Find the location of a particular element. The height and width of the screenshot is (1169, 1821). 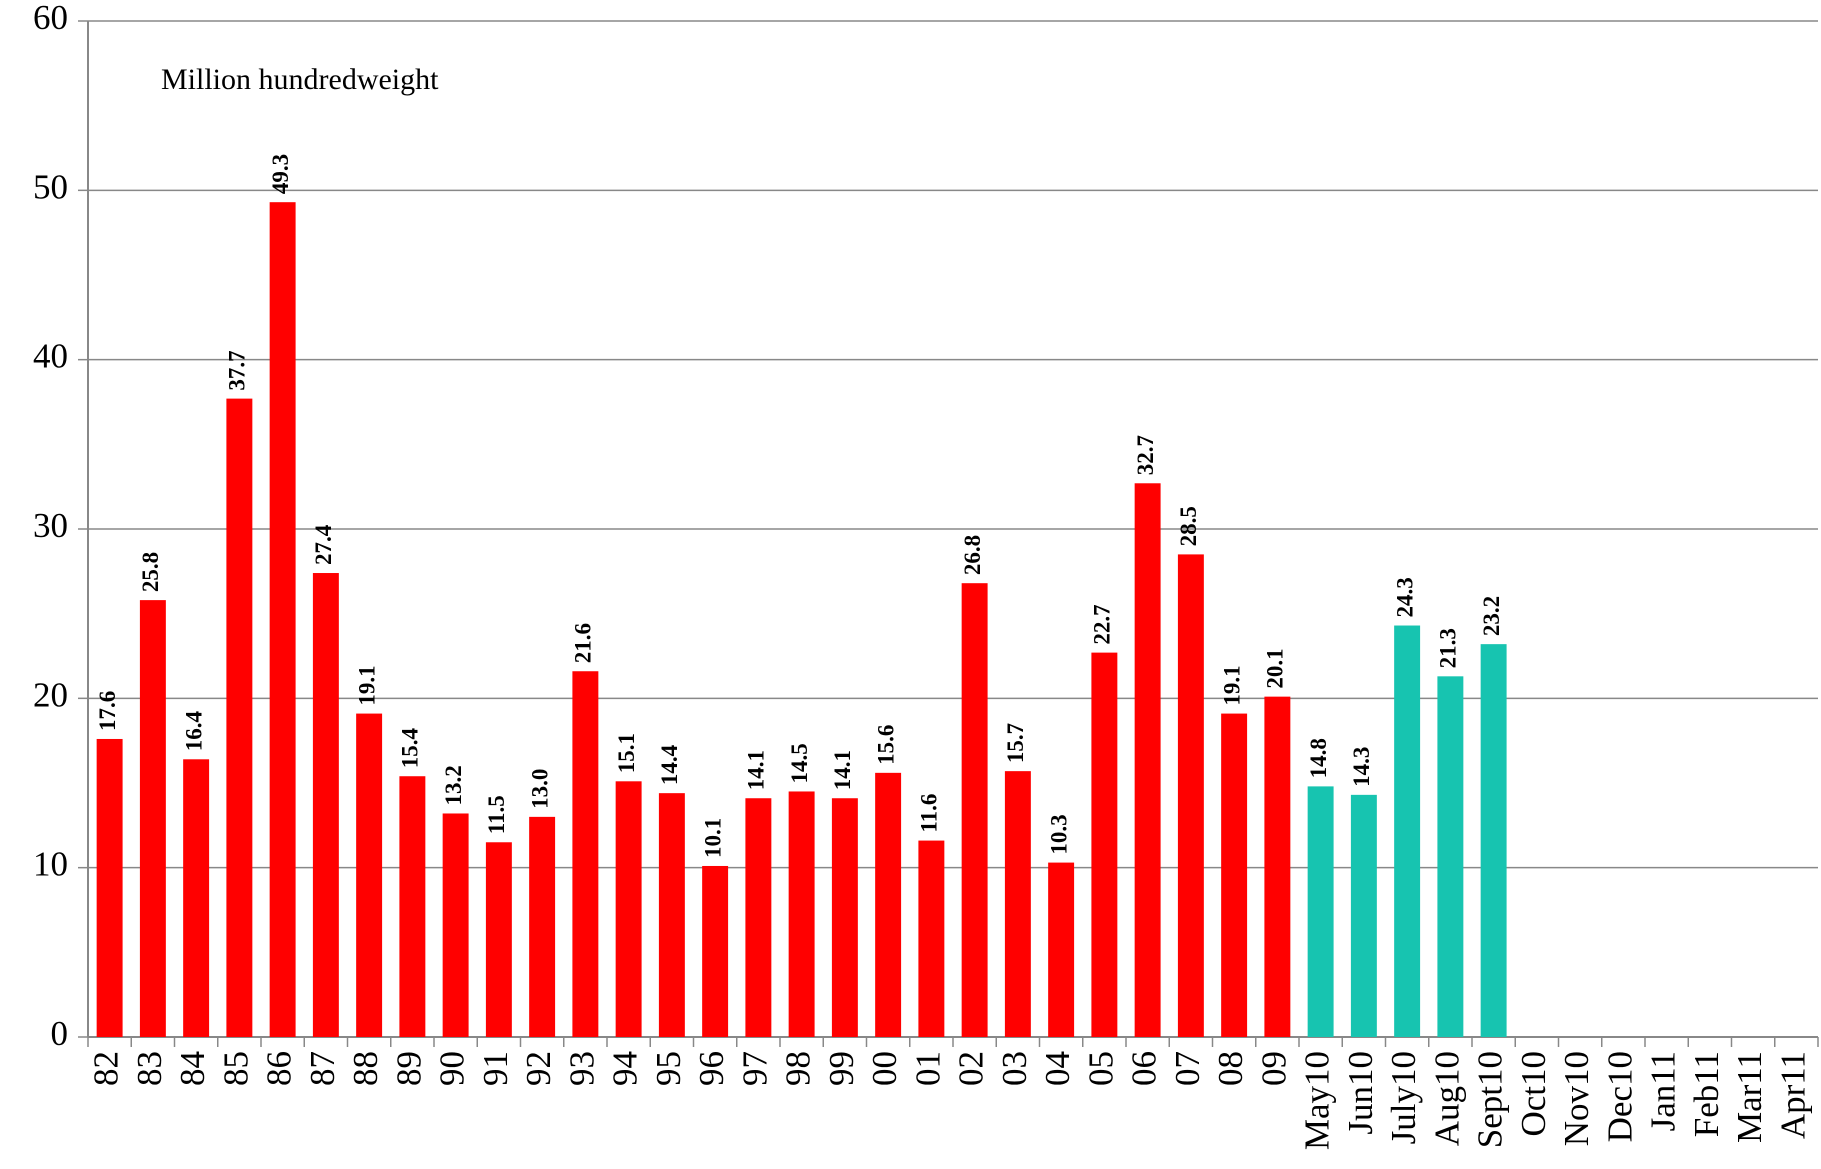

x-tick-label: 85 is located at coordinates (235, 1068).